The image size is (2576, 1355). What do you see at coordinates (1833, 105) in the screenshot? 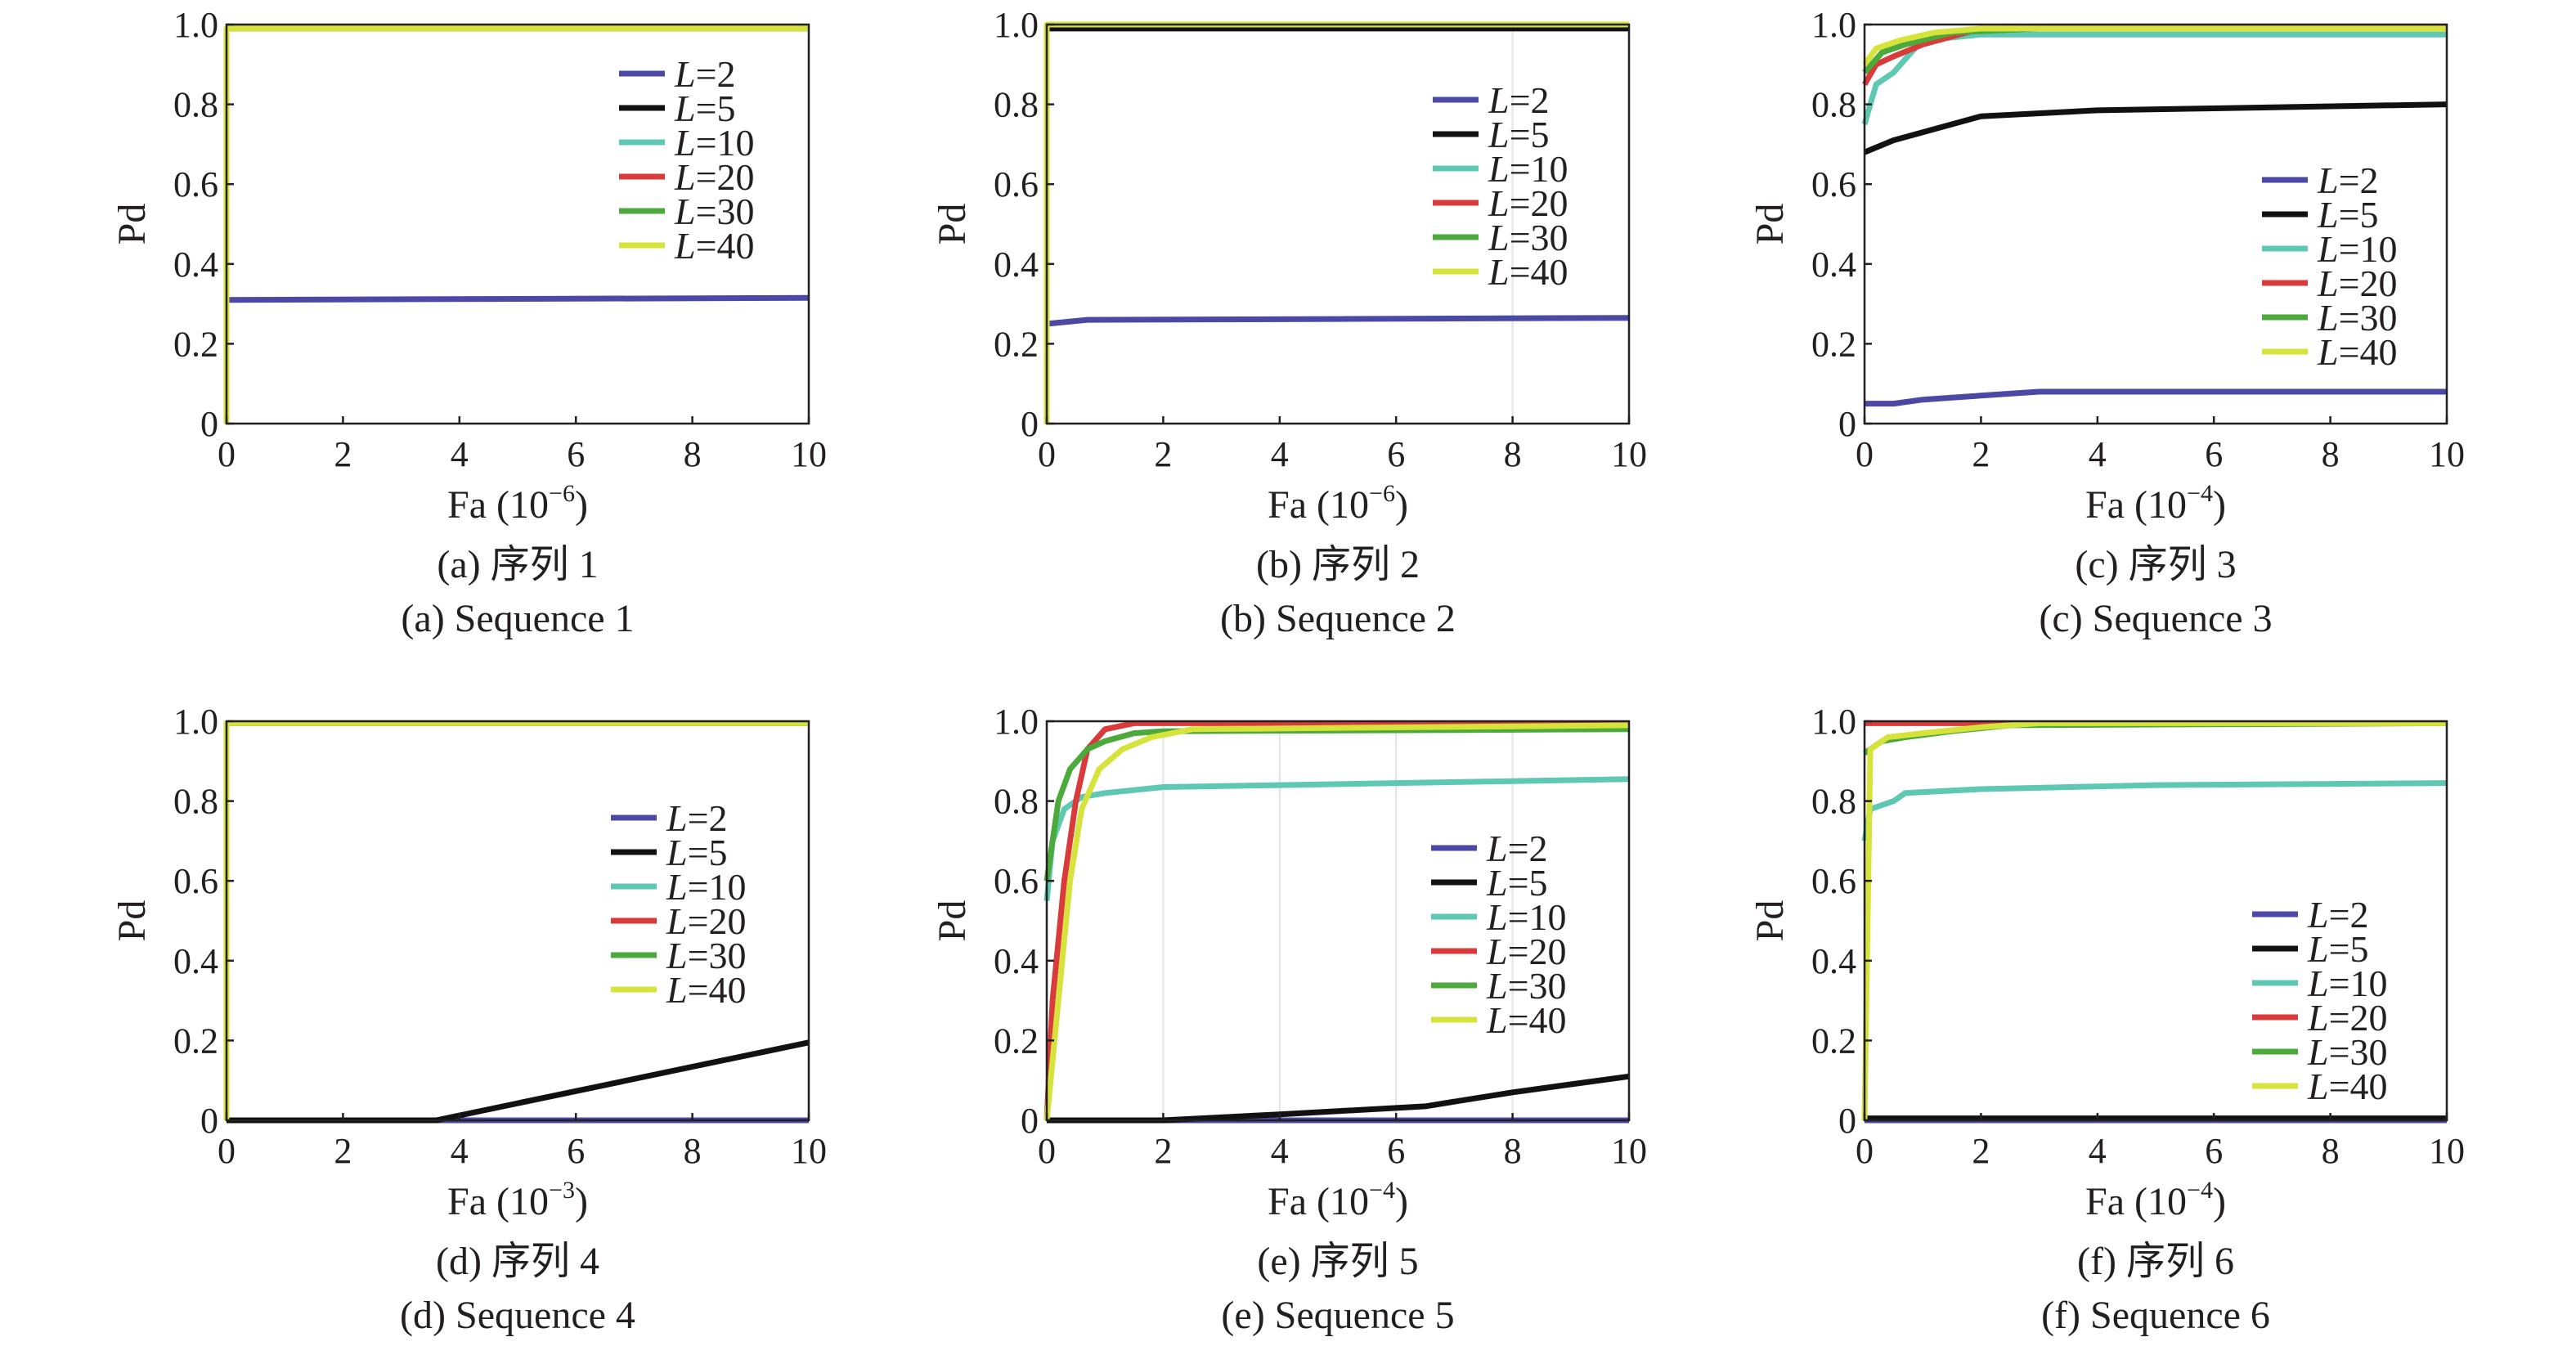
I see `y-tick-label: 0.8` at bounding box center [1833, 105].